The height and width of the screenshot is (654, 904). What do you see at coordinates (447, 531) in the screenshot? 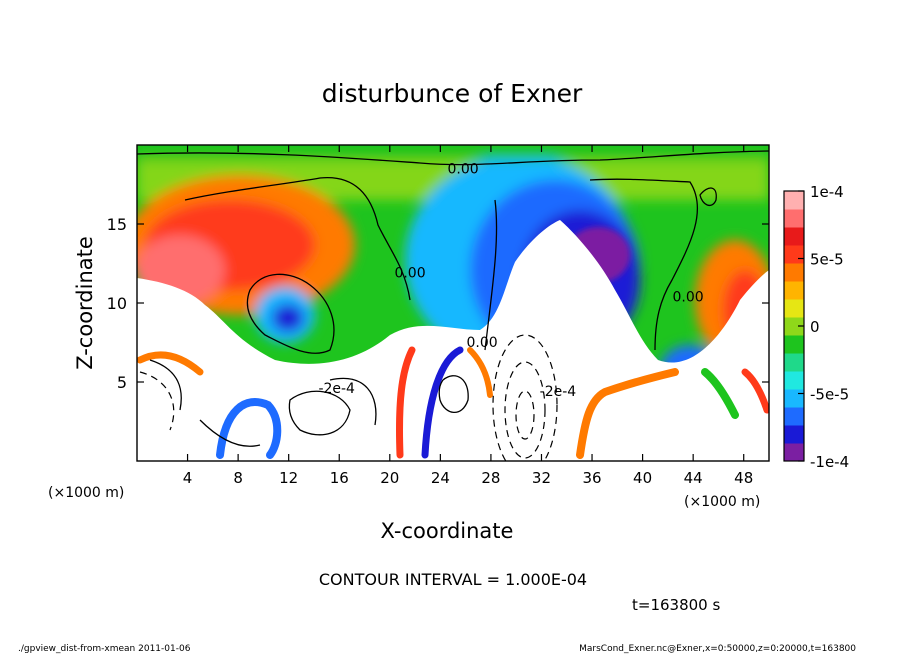
I see `x-axis-label: X-coordinate` at bounding box center [447, 531].